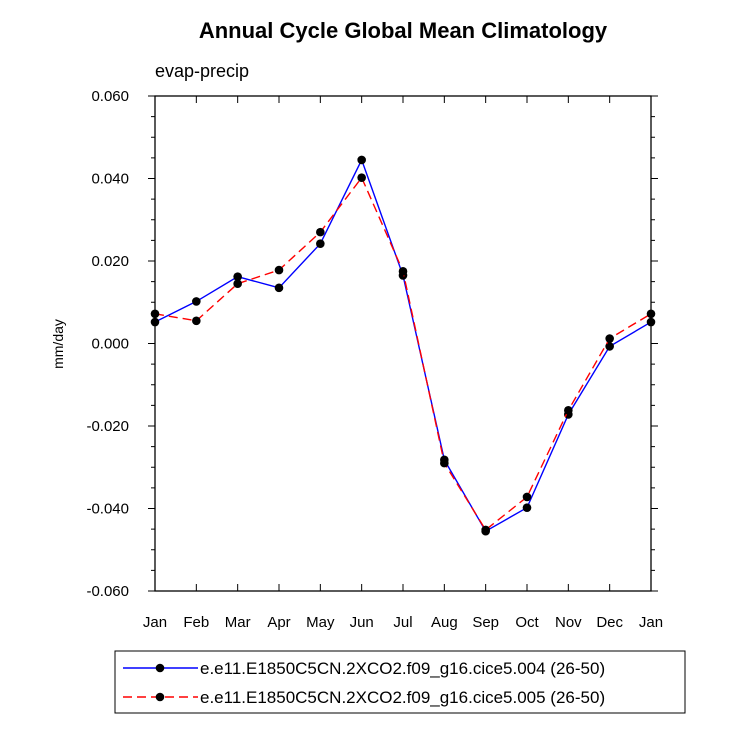  Describe the element at coordinates (362, 622) in the screenshot. I see `x-tick-label: Jun` at that location.